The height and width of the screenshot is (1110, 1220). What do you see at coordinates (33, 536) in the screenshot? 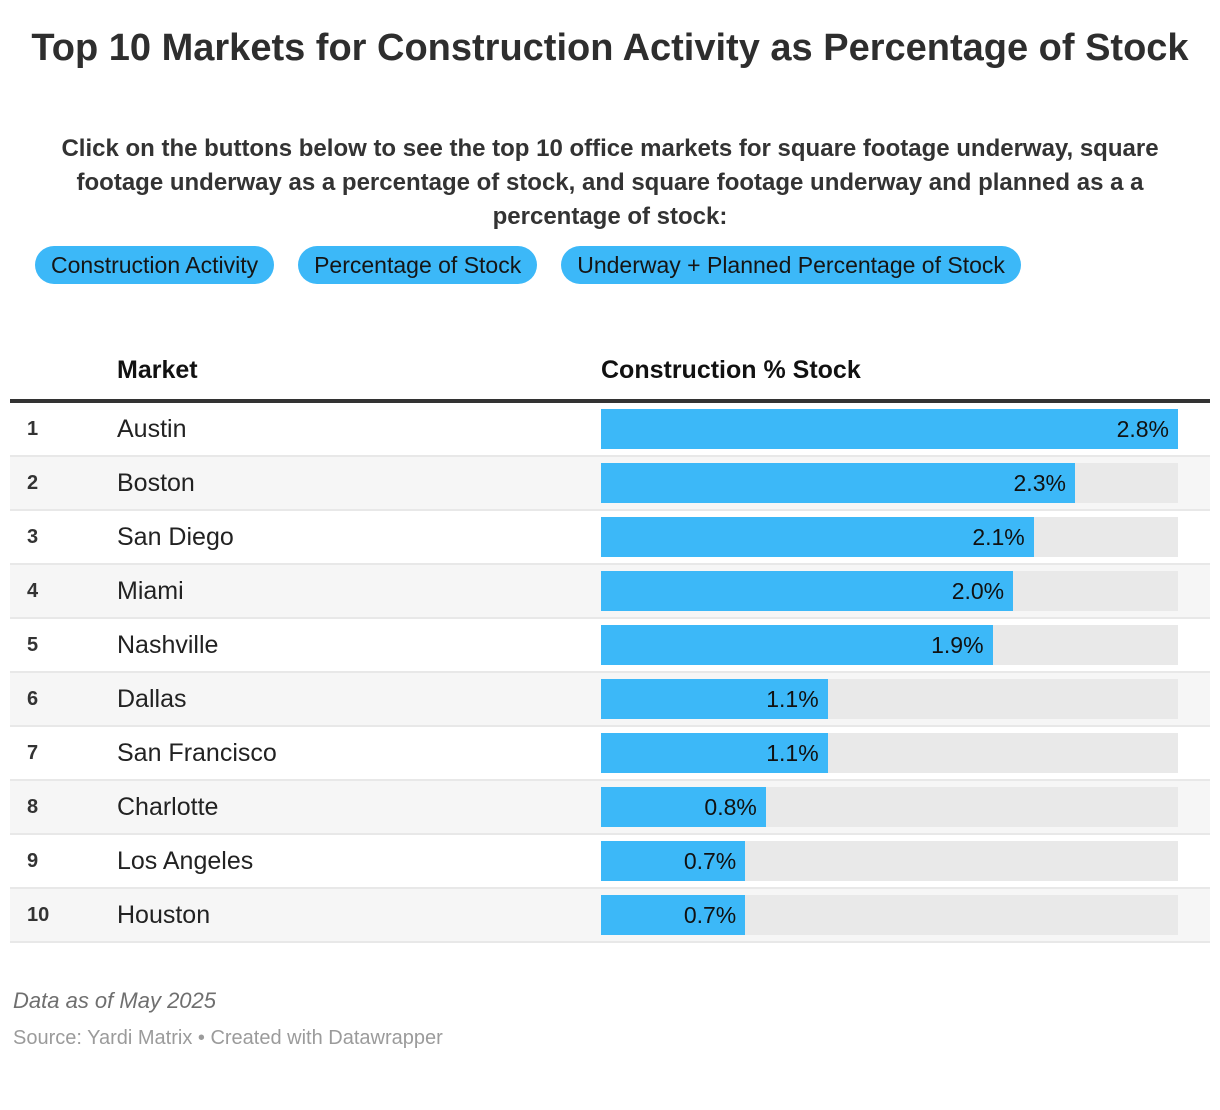
I see `row-rank: 3` at bounding box center [33, 536].